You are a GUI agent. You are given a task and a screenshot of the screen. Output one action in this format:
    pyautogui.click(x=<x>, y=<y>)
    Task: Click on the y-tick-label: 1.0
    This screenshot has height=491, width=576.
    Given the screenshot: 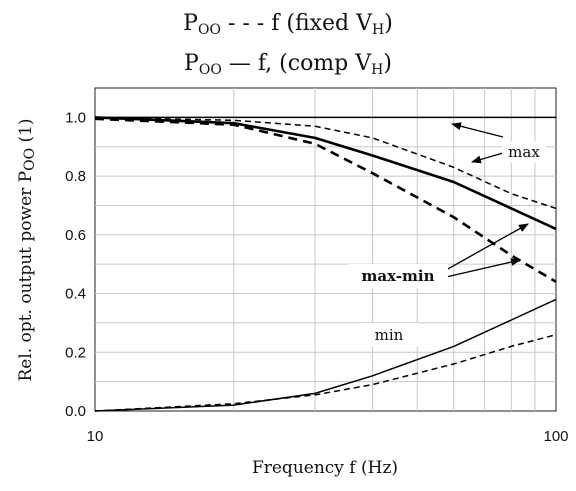 What is the action you would take?
    pyautogui.click(x=75, y=117)
    